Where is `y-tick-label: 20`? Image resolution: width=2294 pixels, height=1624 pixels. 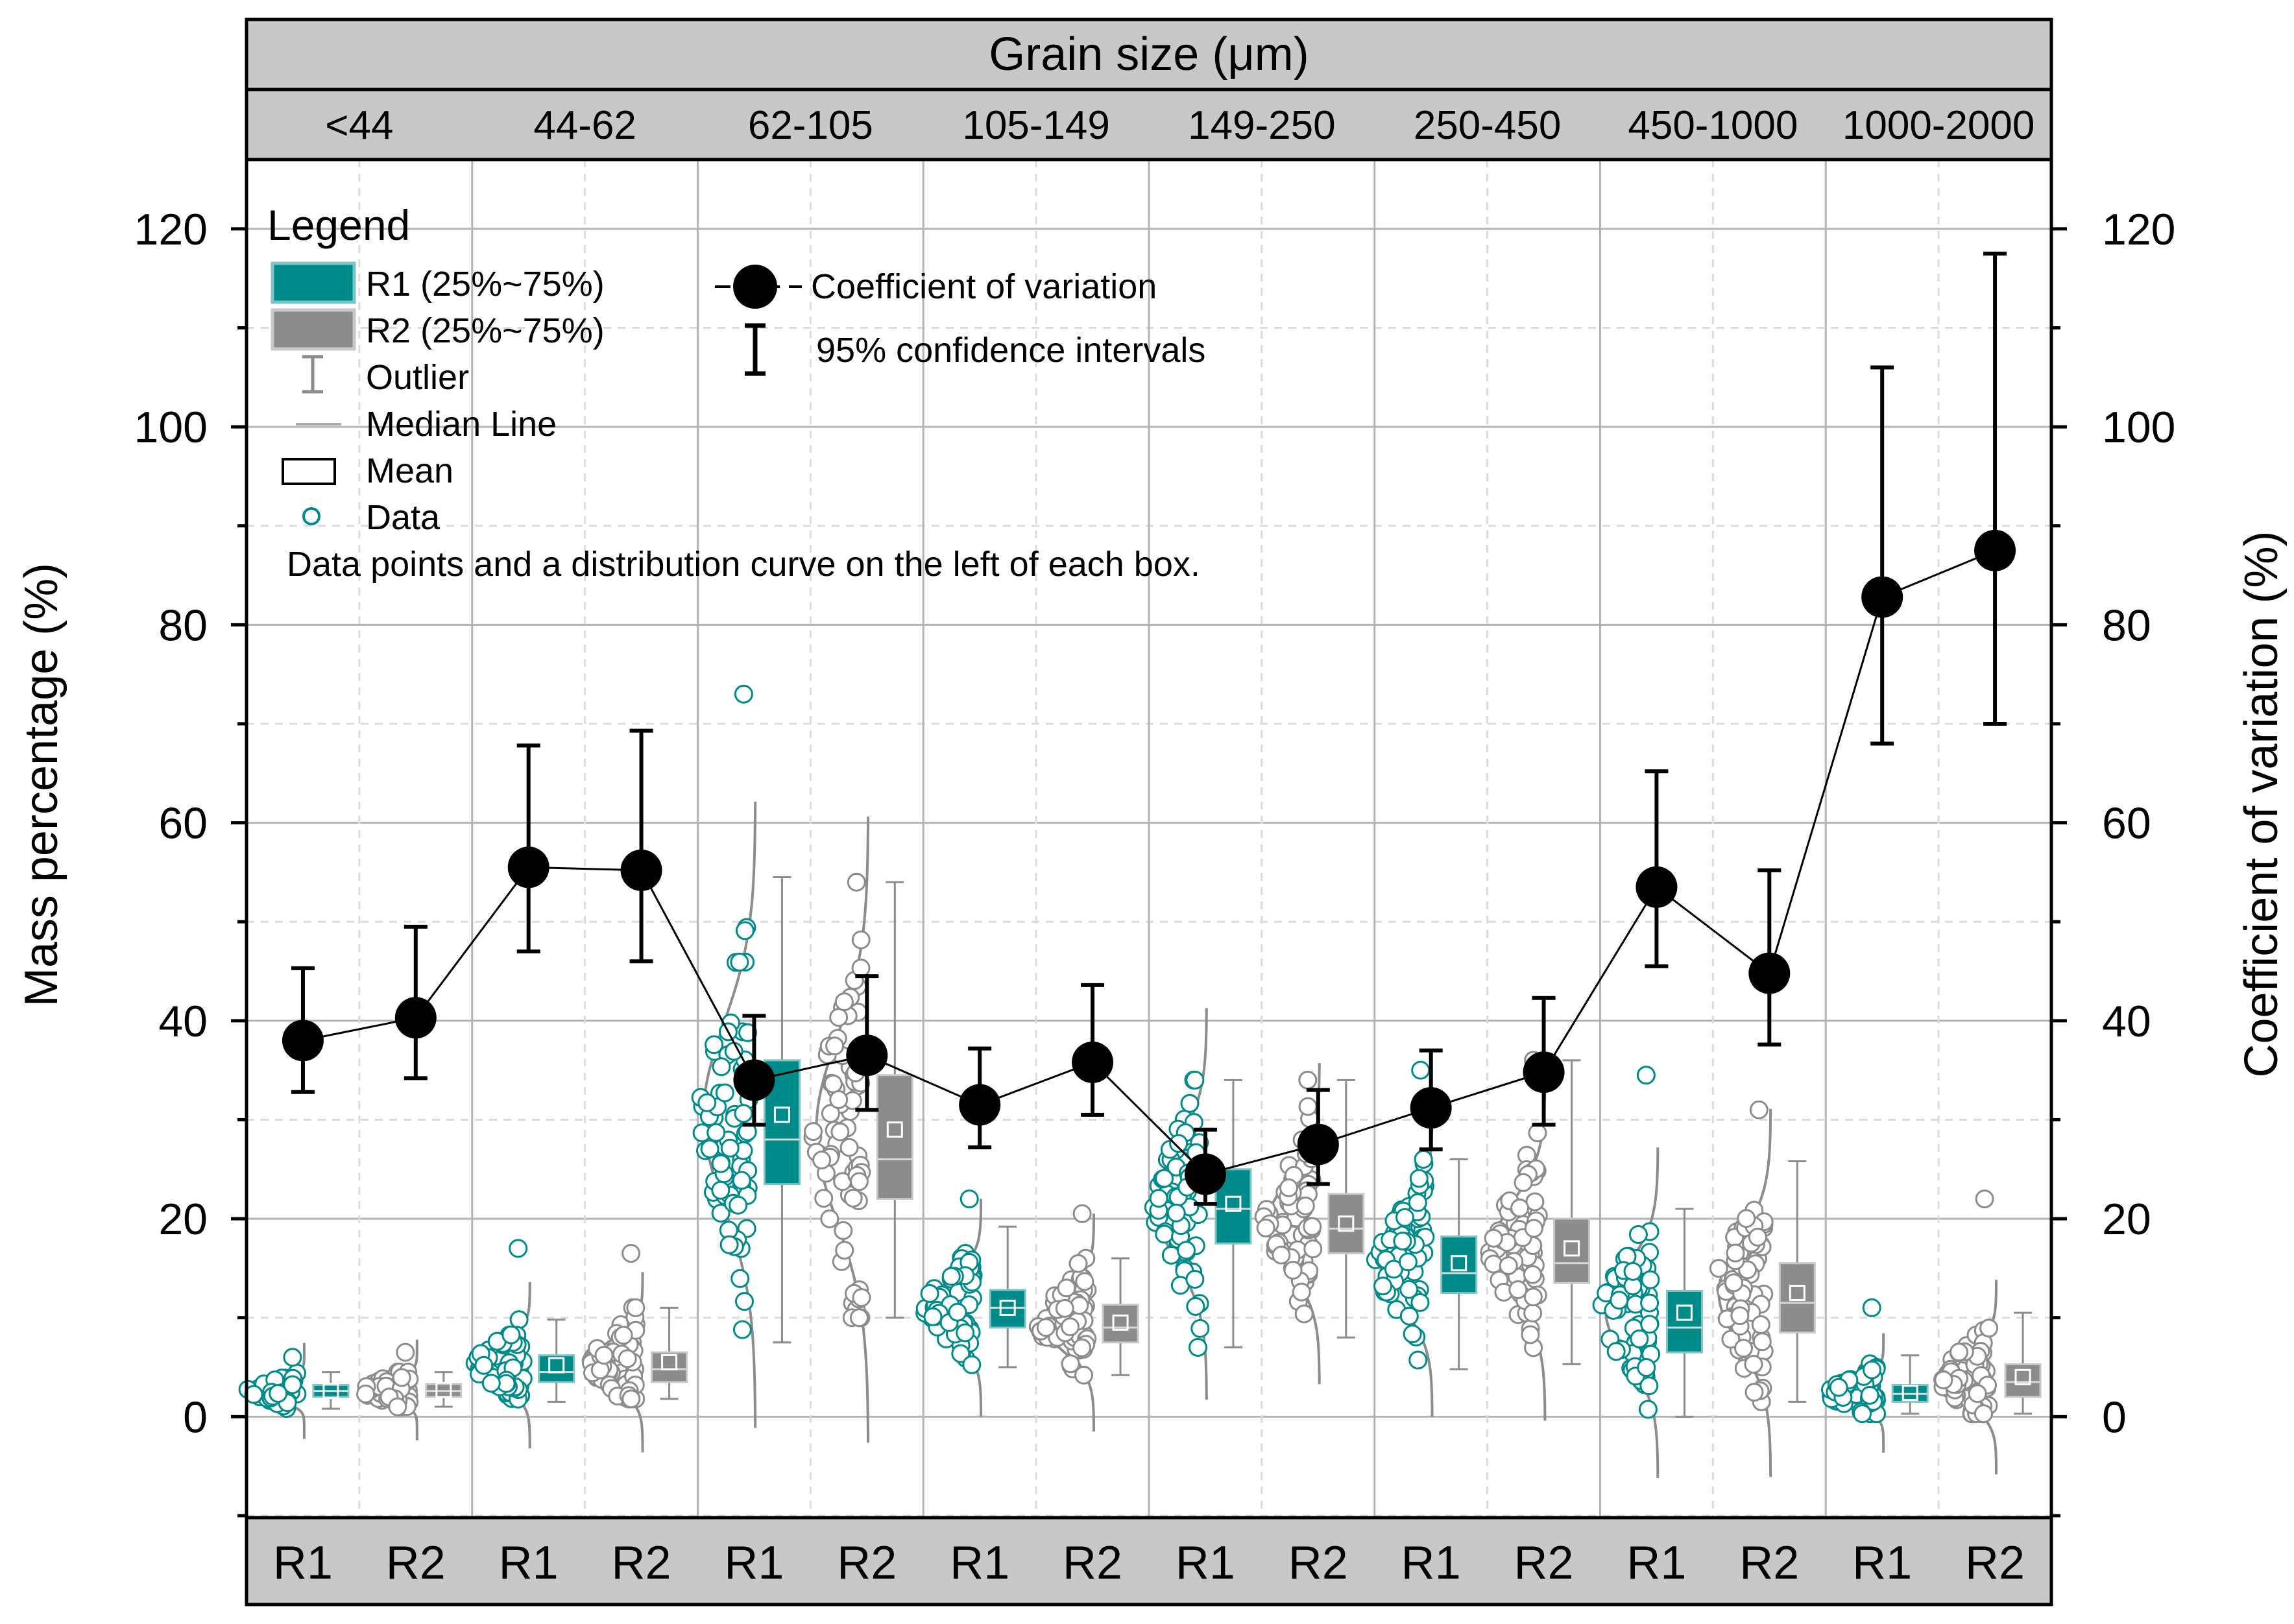
y-tick-label: 20 is located at coordinates (183, 1219).